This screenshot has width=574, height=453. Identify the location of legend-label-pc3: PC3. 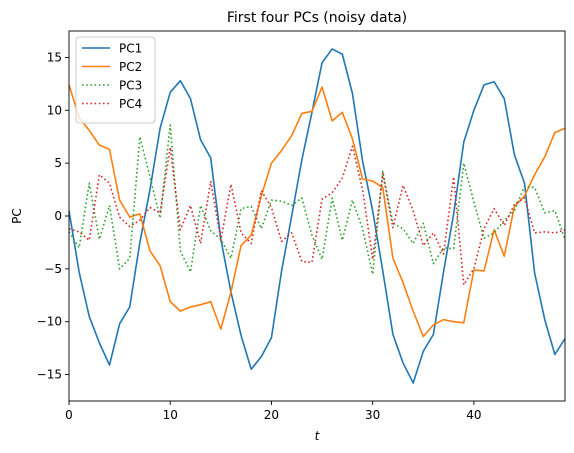
(130, 86).